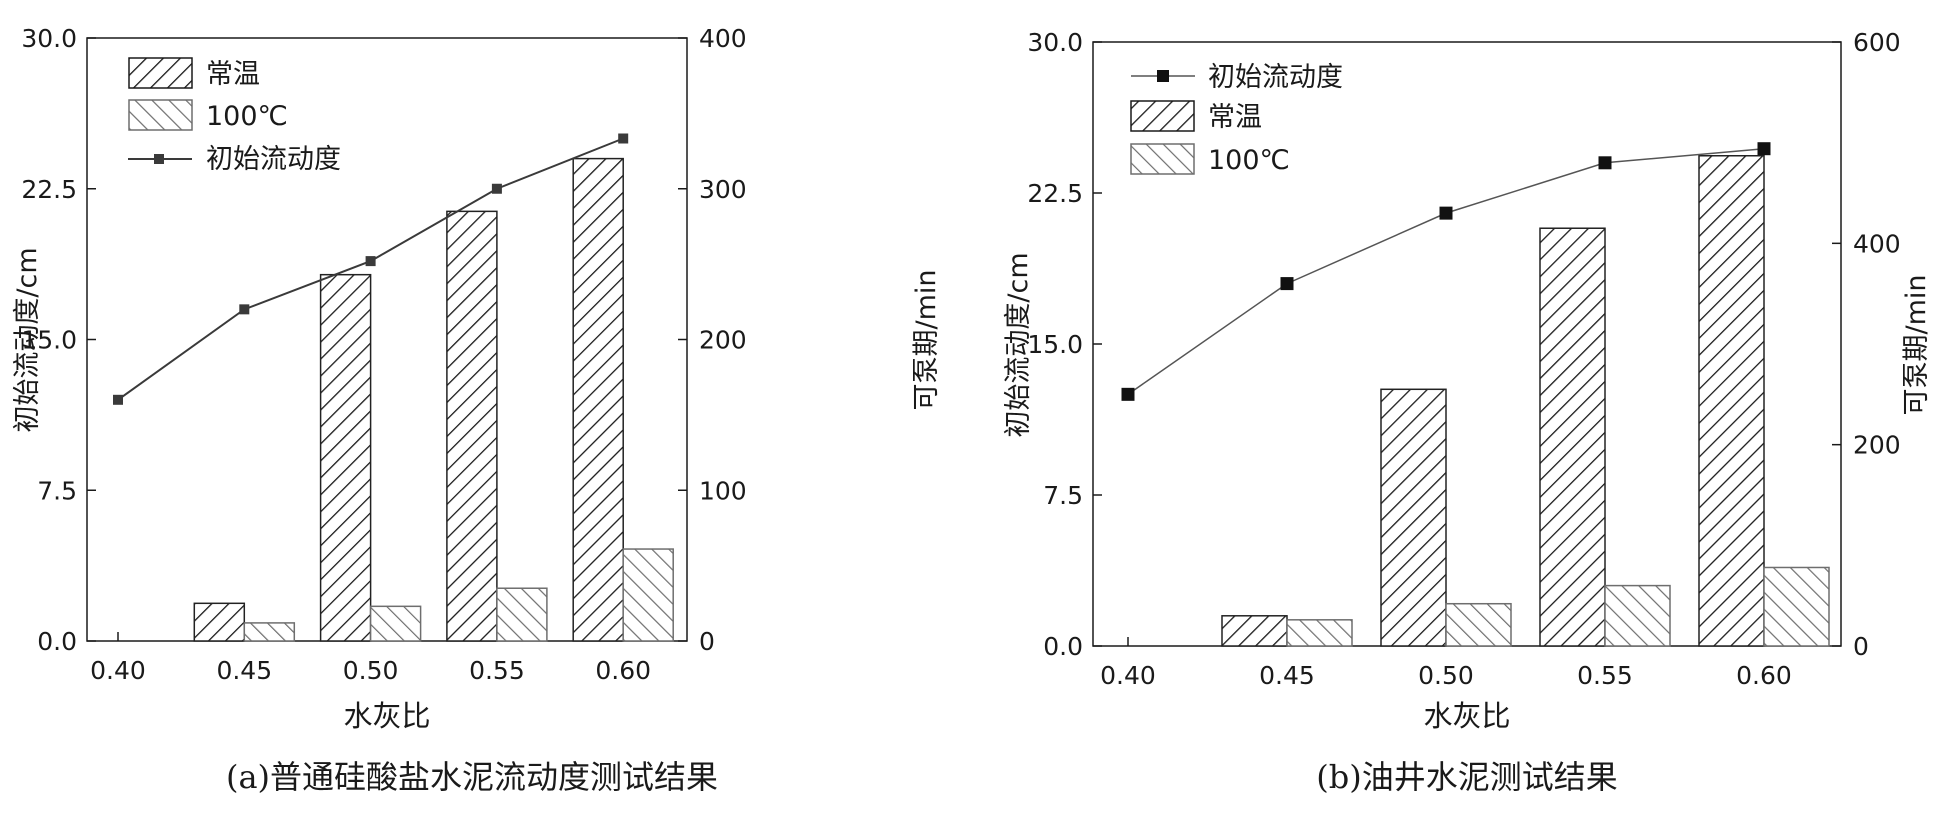 The width and height of the screenshot is (1937, 814). Describe the element at coordinates (723, 490) in the screenshot. I see `y-tick-label-right: 100` at that location.